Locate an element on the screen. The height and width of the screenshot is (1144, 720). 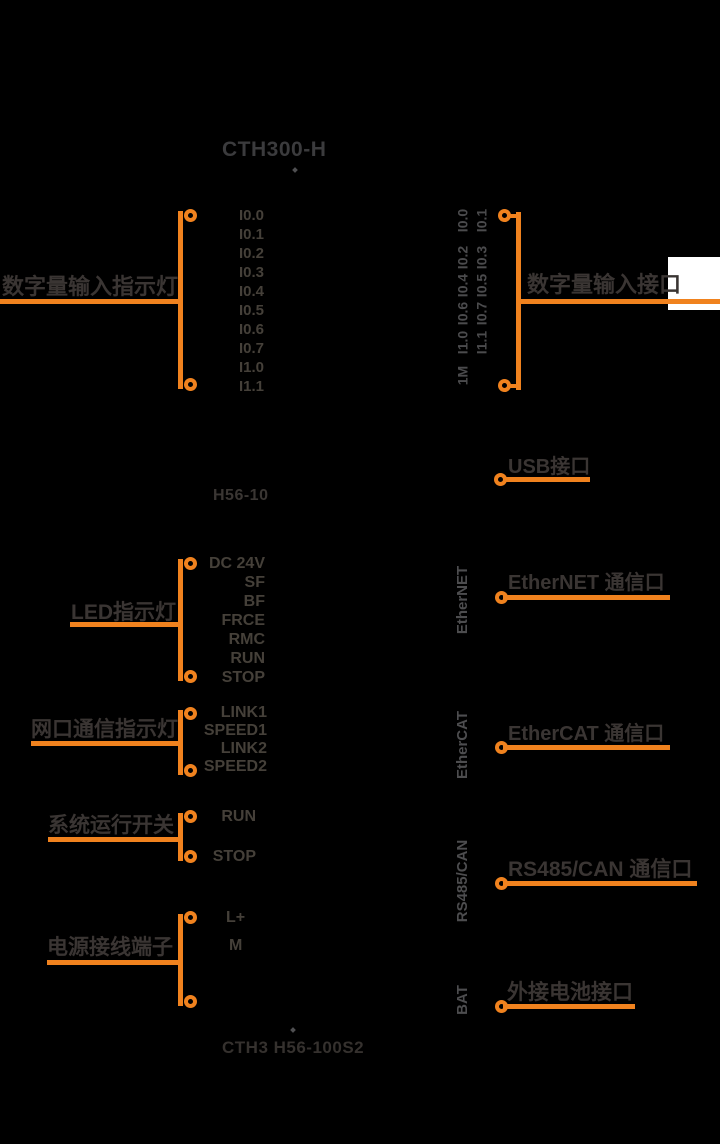
port-terminal: 1M is located at coordinates (462, 375).